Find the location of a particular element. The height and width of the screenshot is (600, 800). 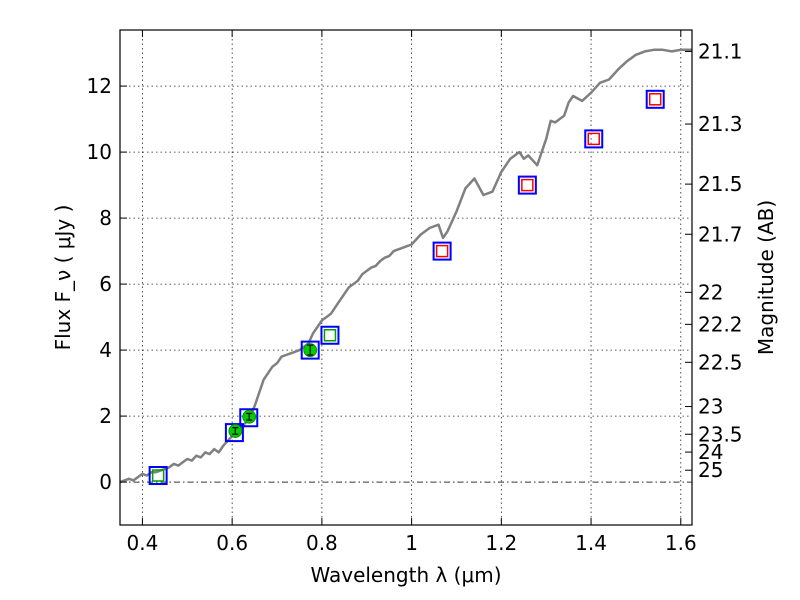

x-axis-label: Wavelength λ (μm) is located at coordinates (405, 575).